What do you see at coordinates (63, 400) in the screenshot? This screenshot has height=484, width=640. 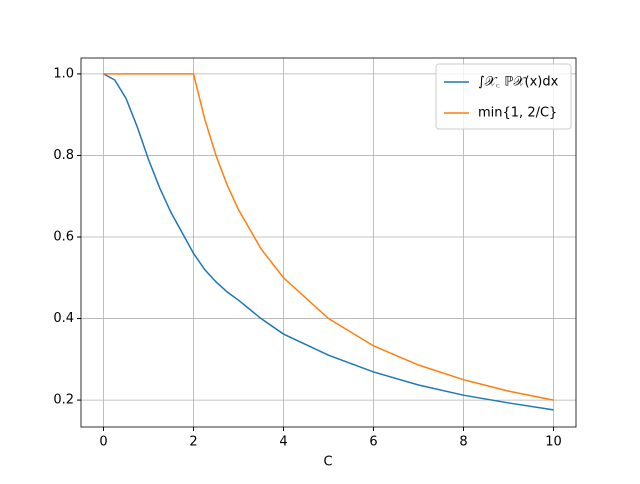 I see `y-tick-label: 0.2` at bounding box center [63, 400].